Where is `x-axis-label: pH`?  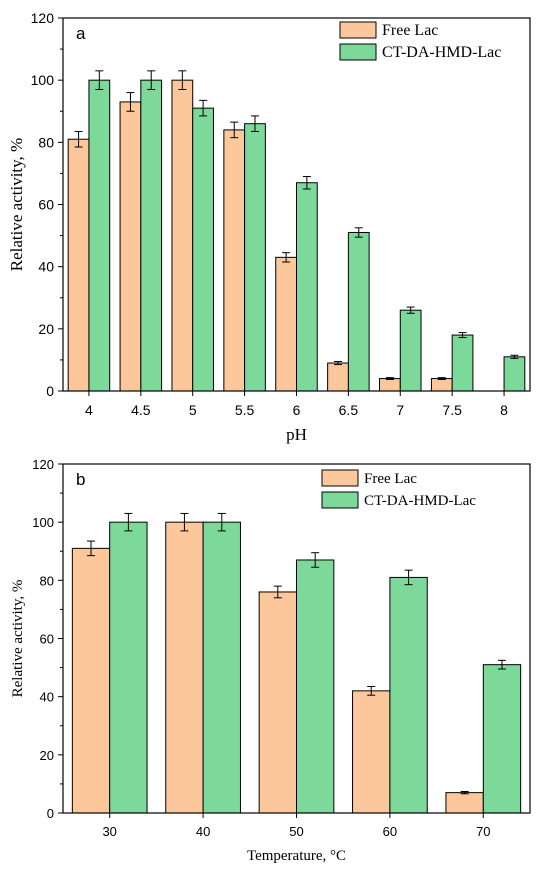 x-axis-label: pH is located at coordinates (296, 434).